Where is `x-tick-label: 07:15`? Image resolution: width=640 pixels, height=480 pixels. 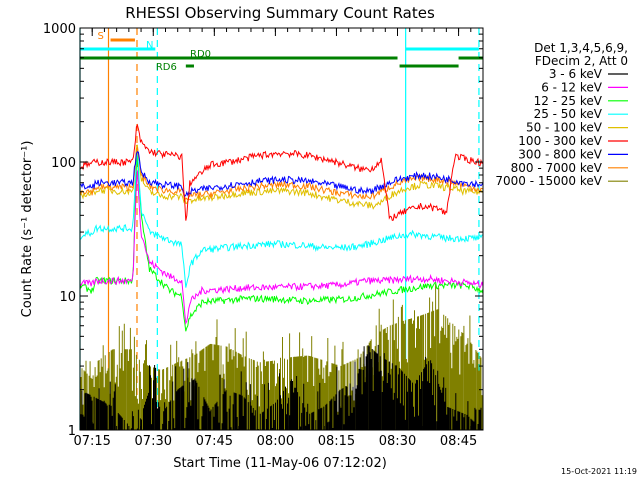
x-tick-label: 07:15 is located at coordinates (91, 441).